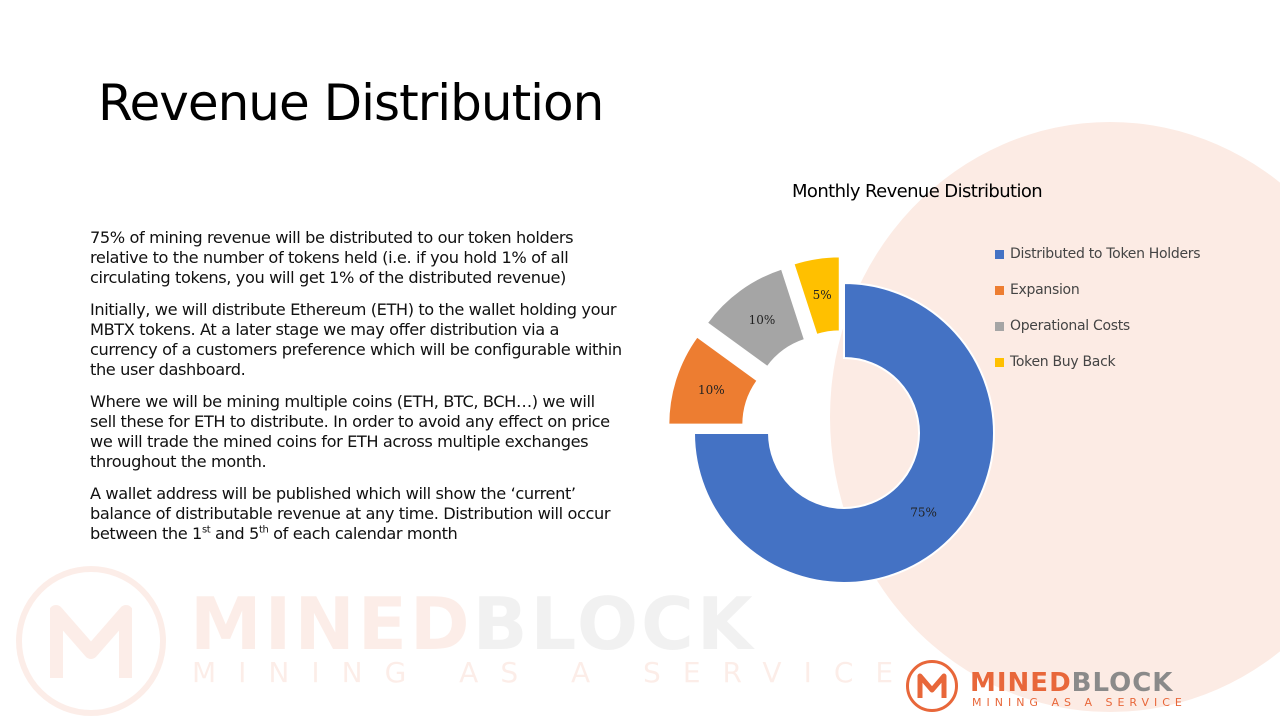 The height and width of the screenshot is (720, 1280). What do you see at coordinates (1070, 326) in the screenshot?
I see `legend-label: Operational Costs` at bounding box center [1070, 326].